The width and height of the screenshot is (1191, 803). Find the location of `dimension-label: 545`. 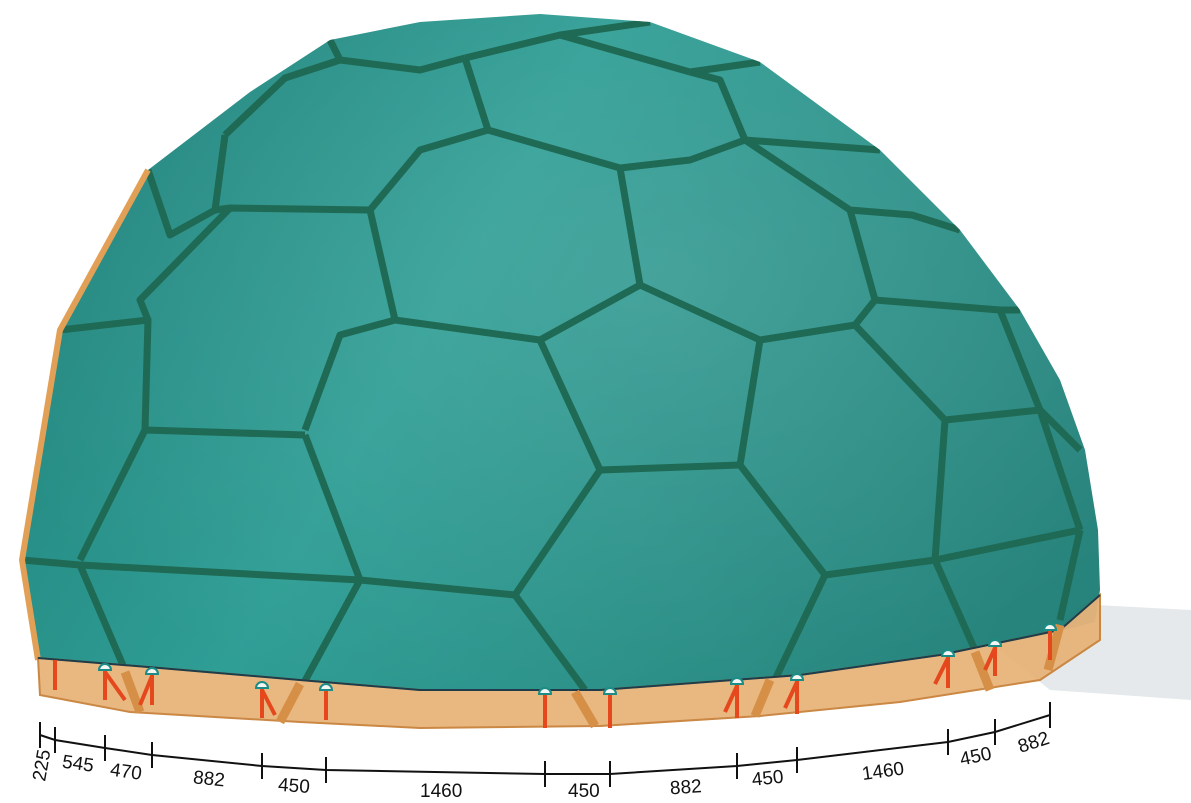

dimension-label: 545 is located at coordinates (78, 764).